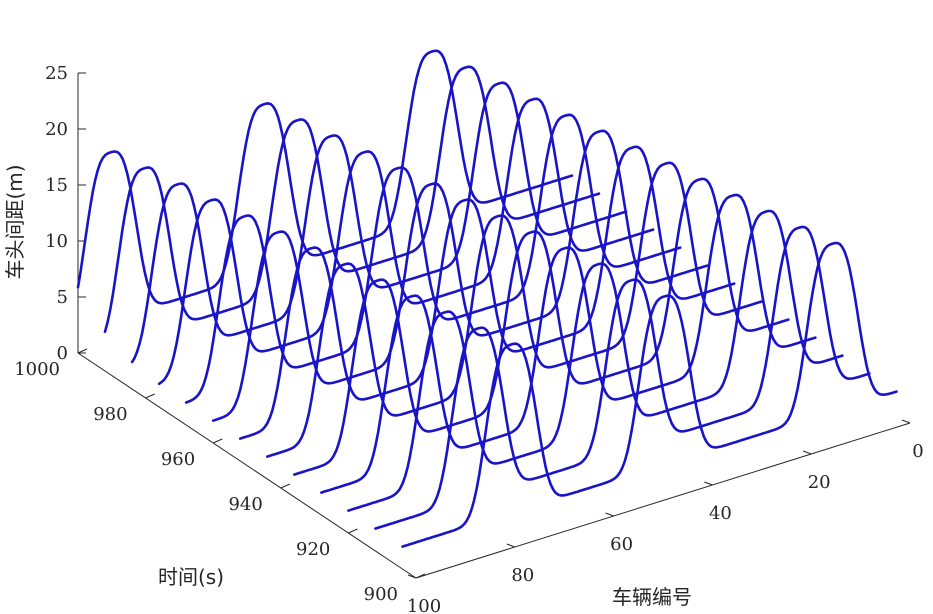  I want to click on x-tick-label: 100, so click(424, 605).